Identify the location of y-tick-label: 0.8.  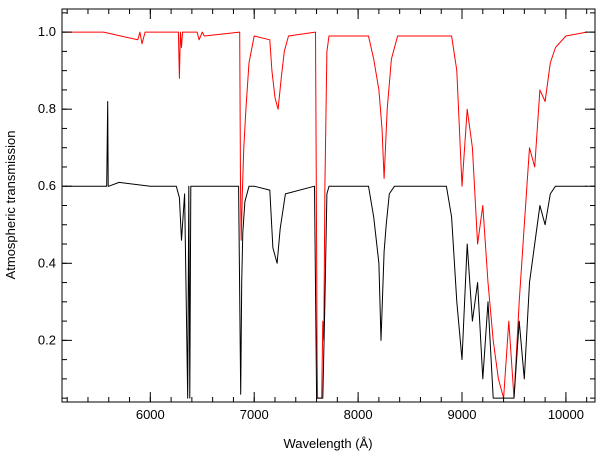
(47, 108).